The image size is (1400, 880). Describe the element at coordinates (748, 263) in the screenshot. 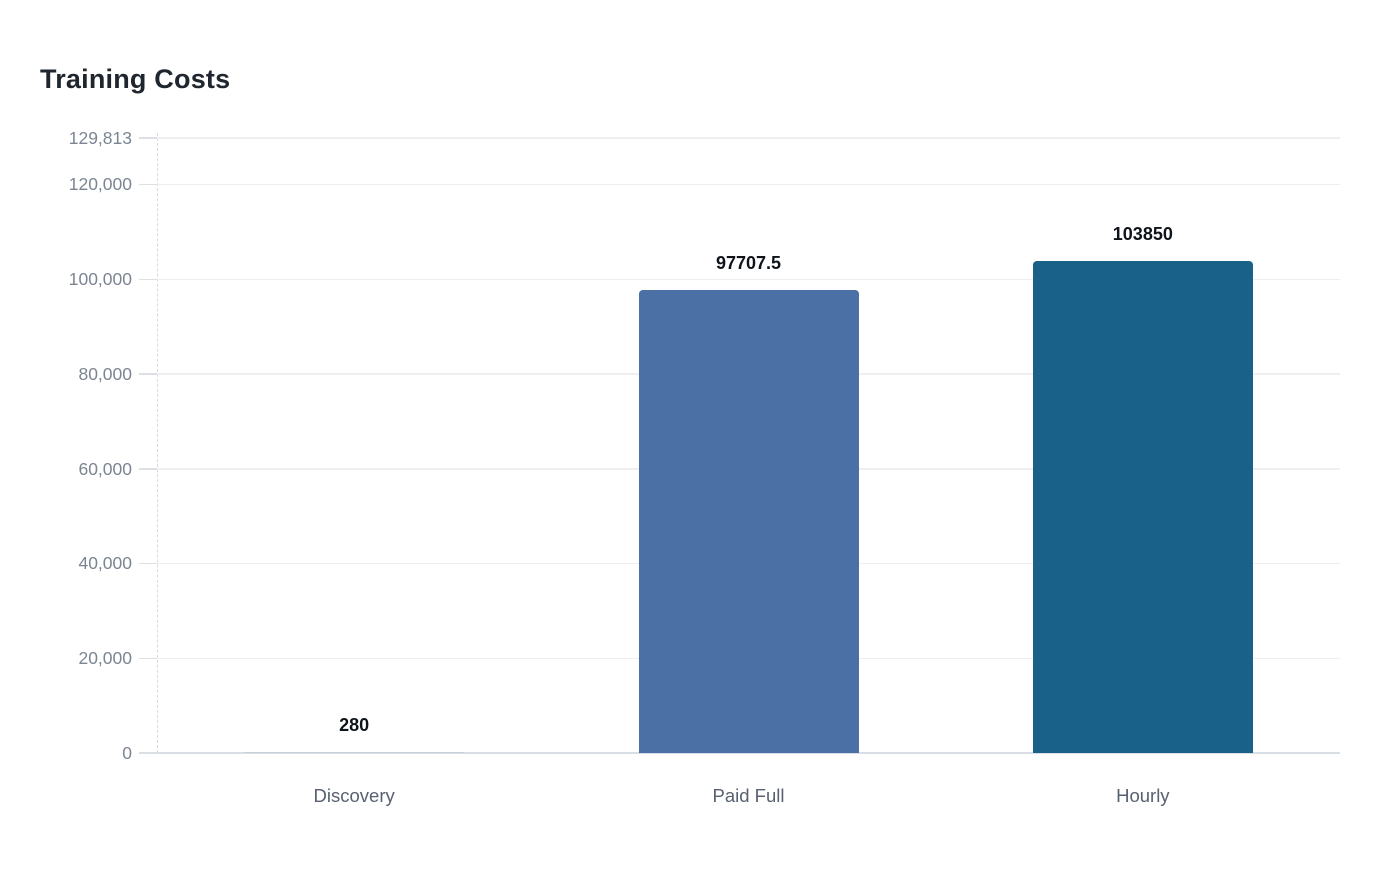

I see `bar-value-label: 97707.5` at that location.